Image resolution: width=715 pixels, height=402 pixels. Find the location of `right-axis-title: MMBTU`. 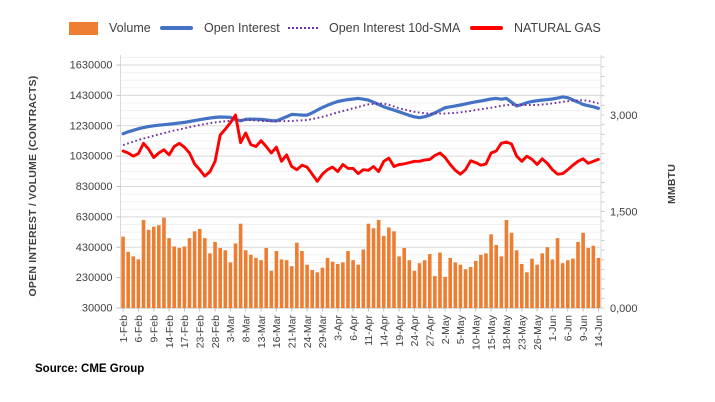

right-axis-title: MMBTU is located at coordinates (672, 184).